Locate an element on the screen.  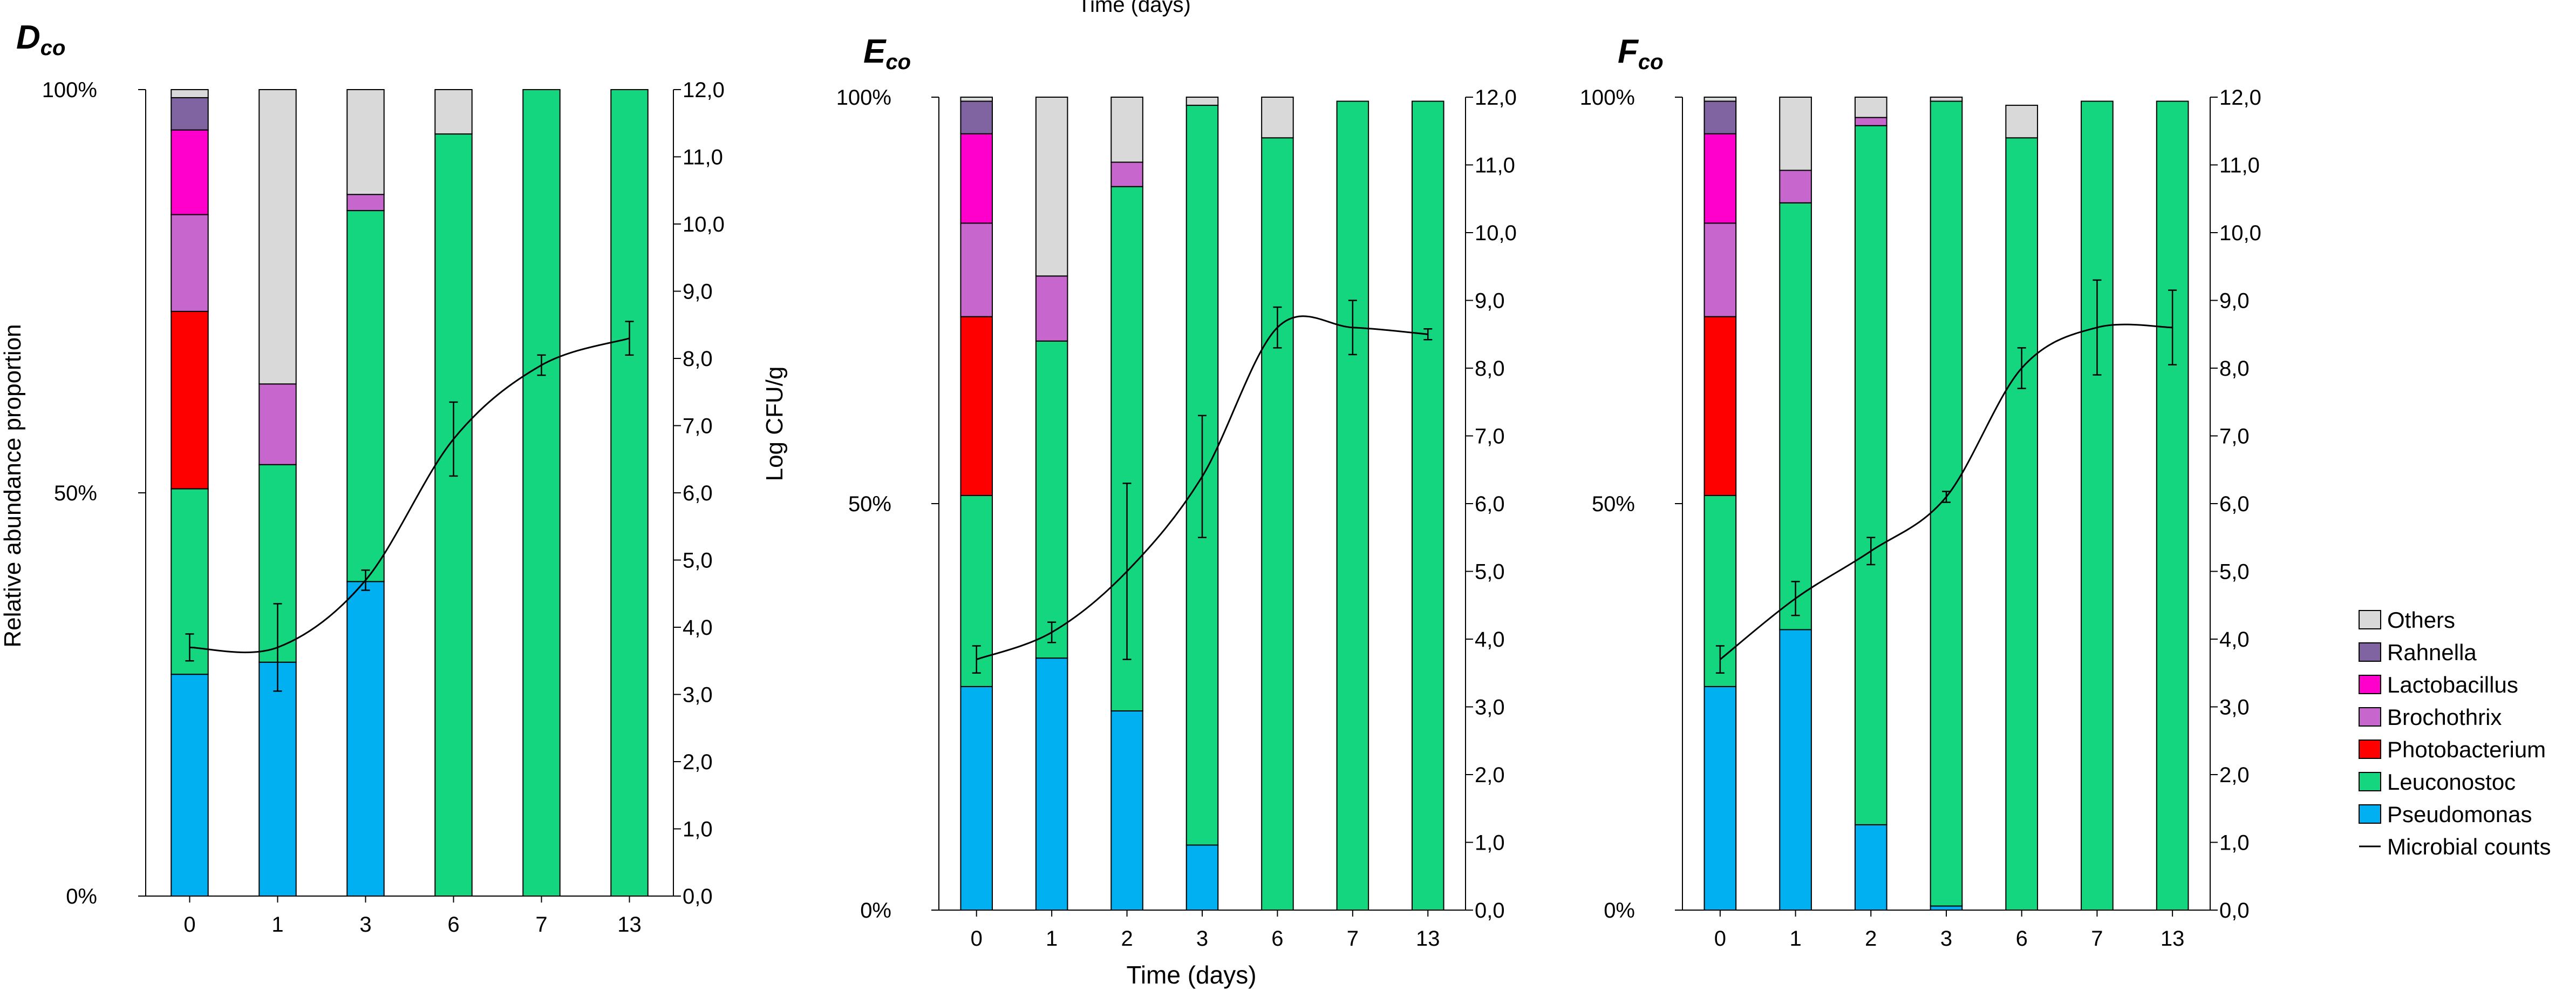
legend-item-photobacterium: Photobacterium is located at coordinates (2452, 749).